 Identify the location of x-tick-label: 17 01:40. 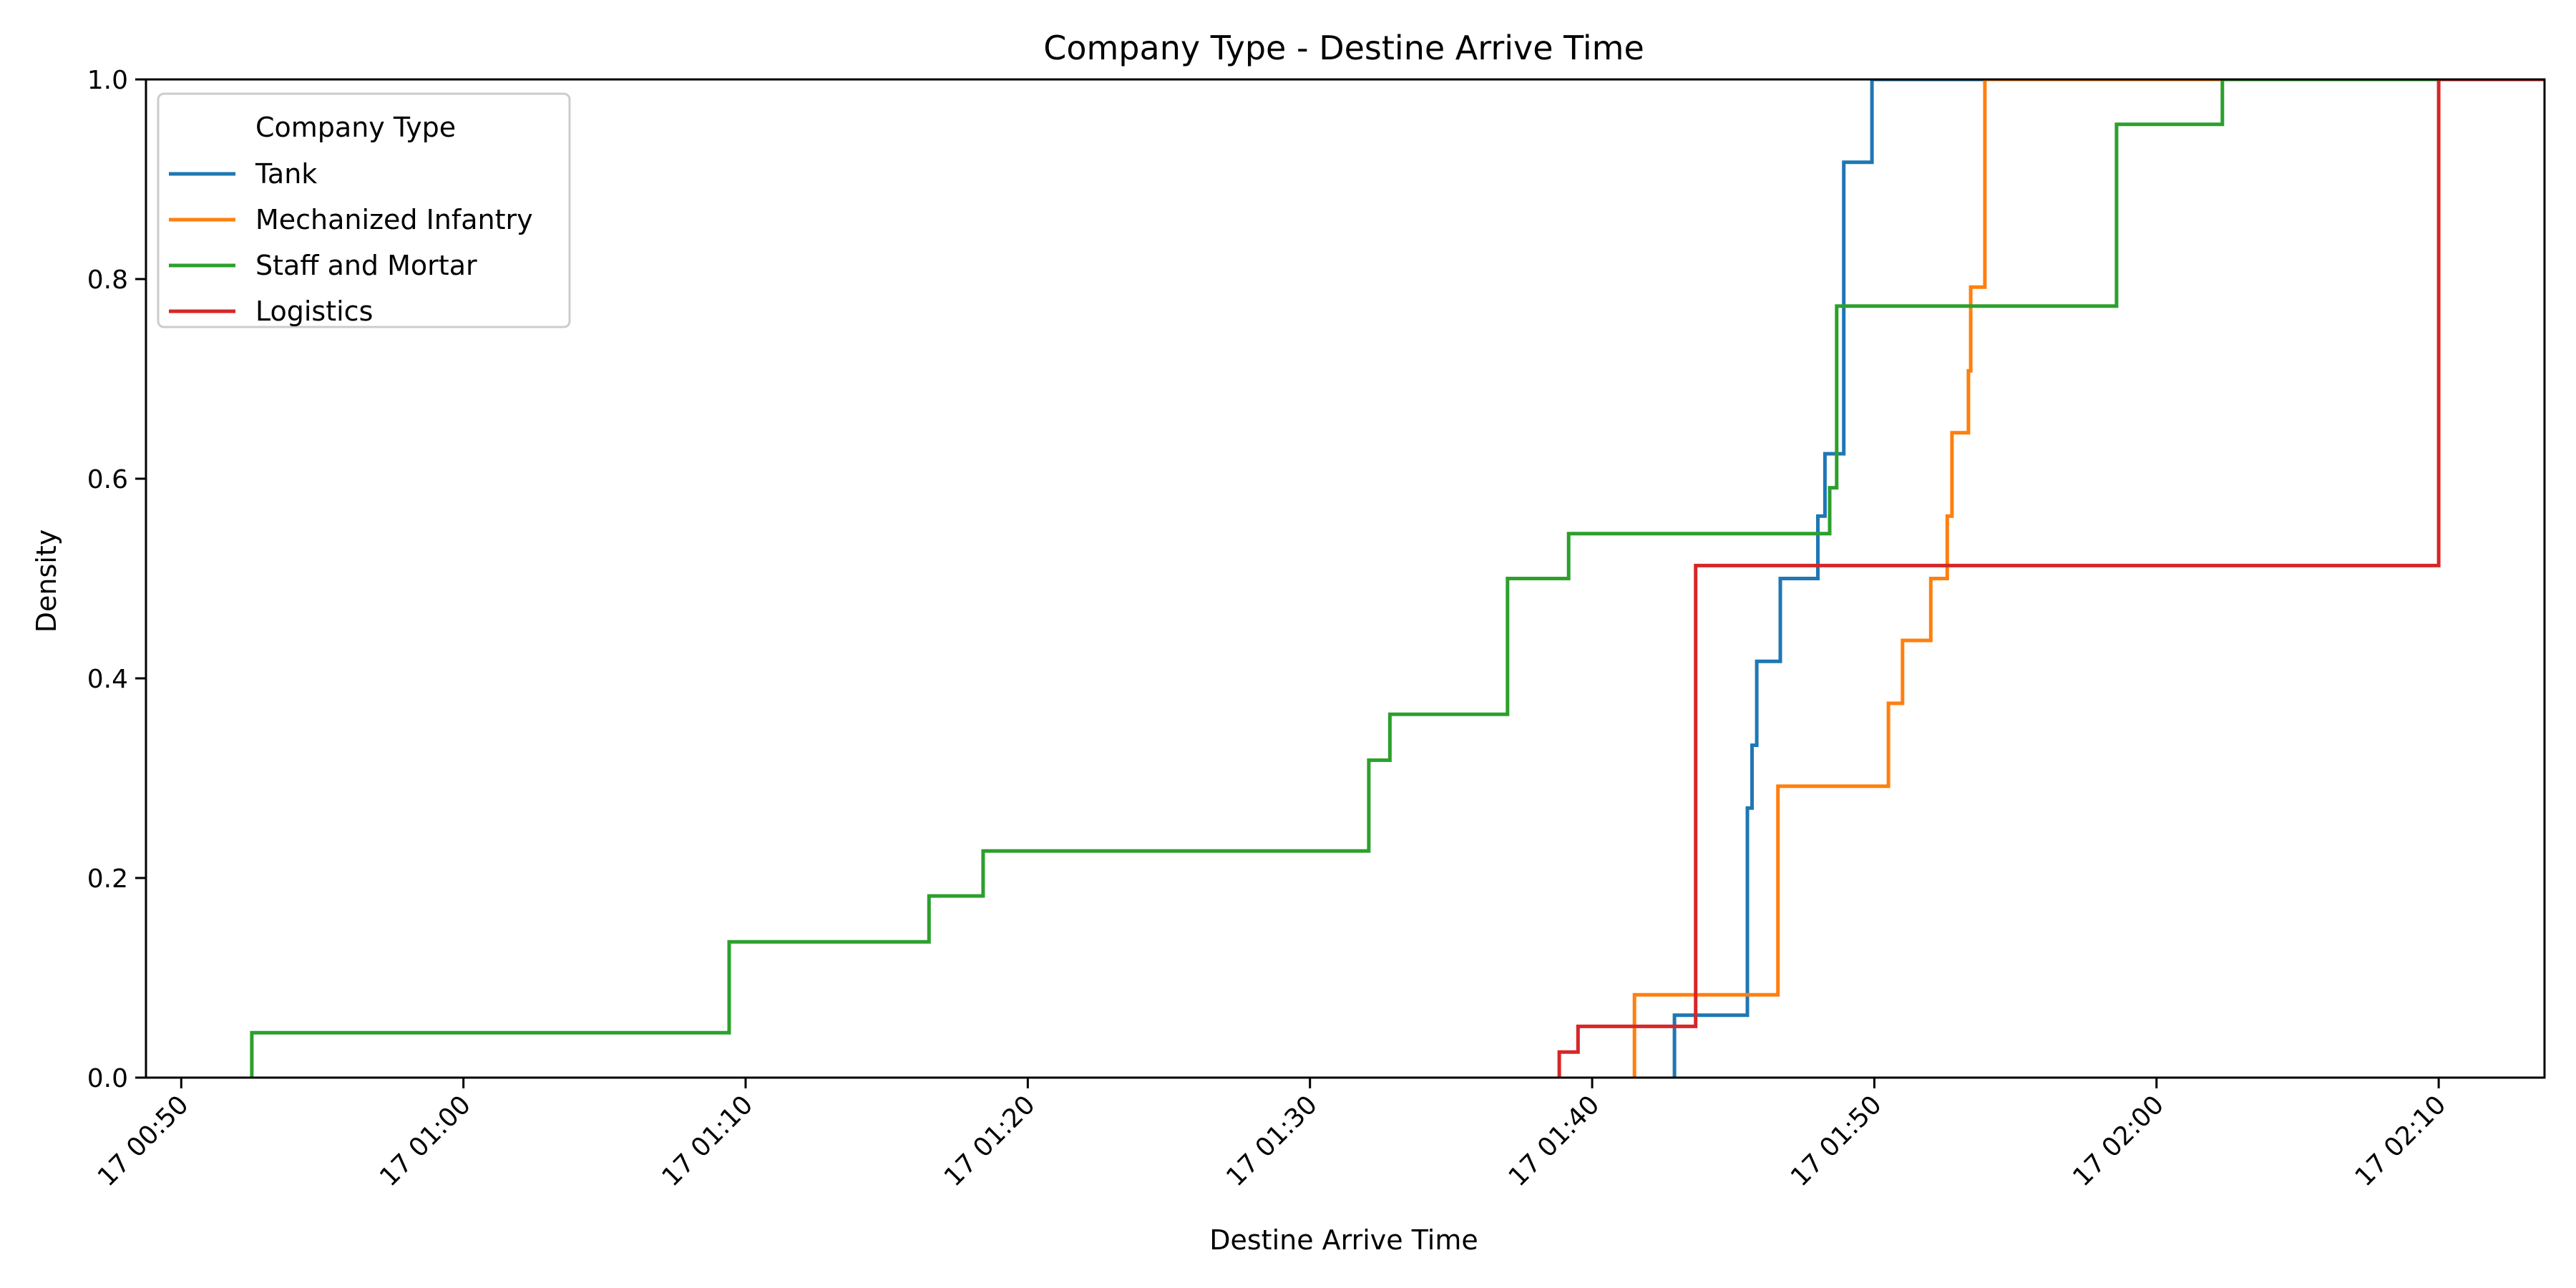
(1554, 1141).